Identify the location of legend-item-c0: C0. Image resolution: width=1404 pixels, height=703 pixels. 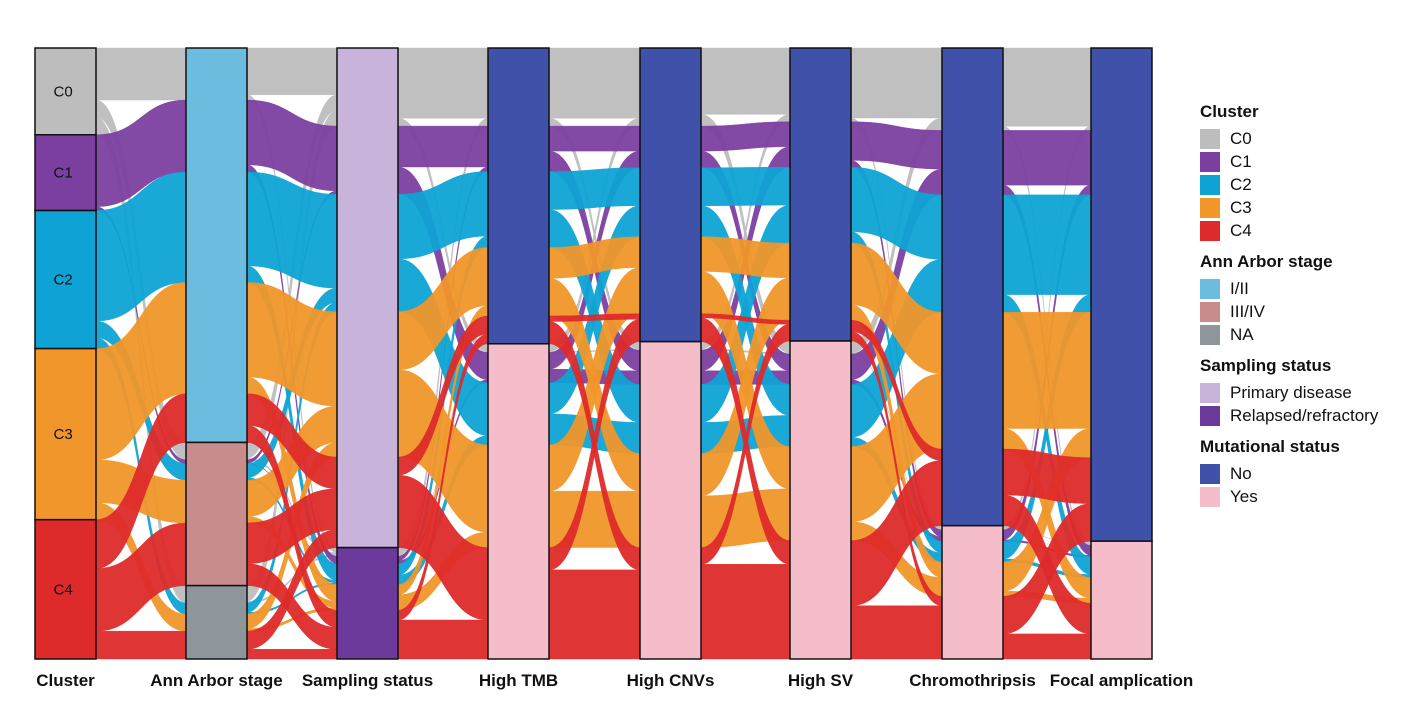
(1302, 138).